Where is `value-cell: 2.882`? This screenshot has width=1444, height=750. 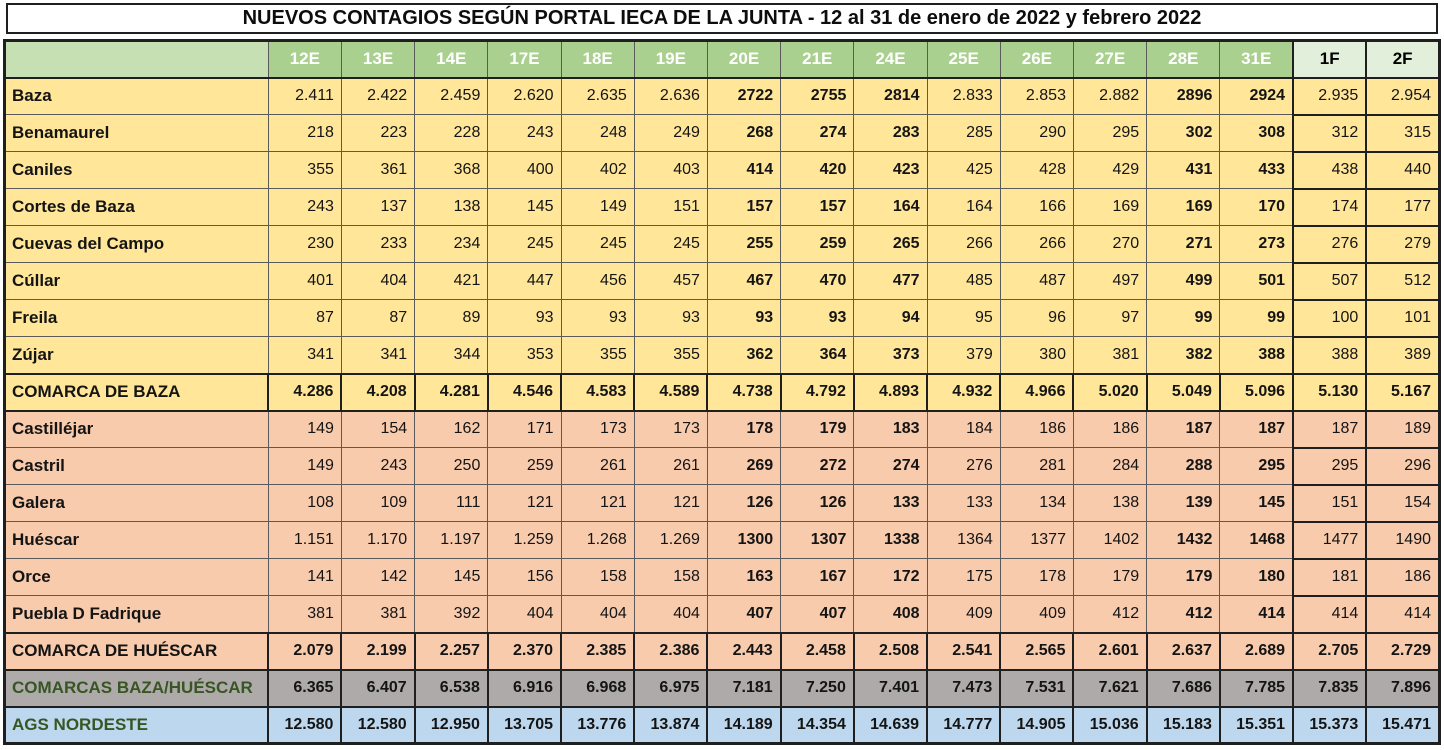 value-cell: 2.882 is located at coordinates (1110, 96).